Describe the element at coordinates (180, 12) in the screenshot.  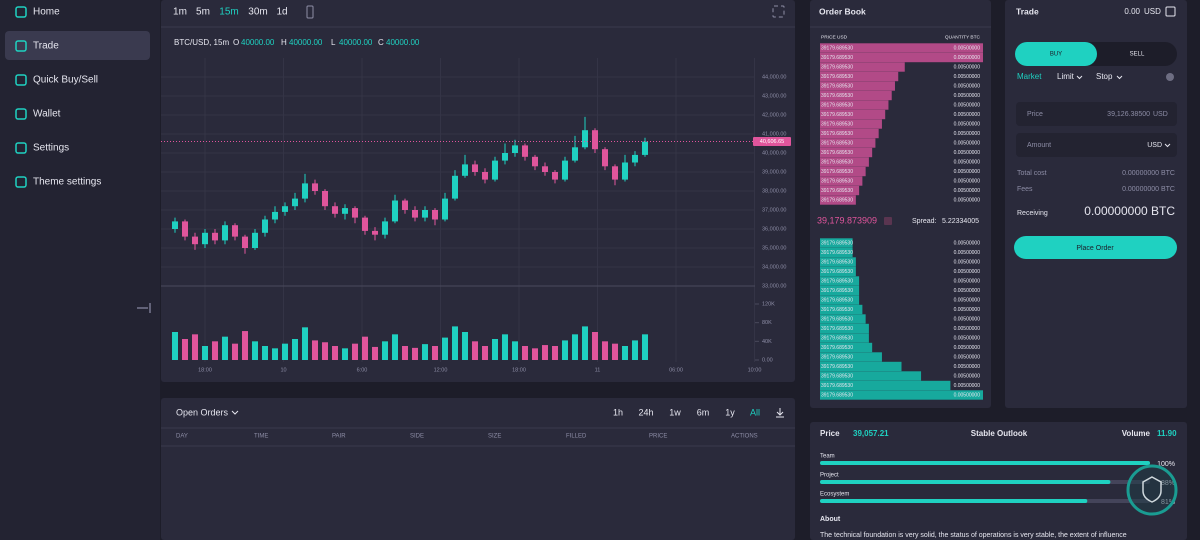
I see `interval-button: 1m` at that location.